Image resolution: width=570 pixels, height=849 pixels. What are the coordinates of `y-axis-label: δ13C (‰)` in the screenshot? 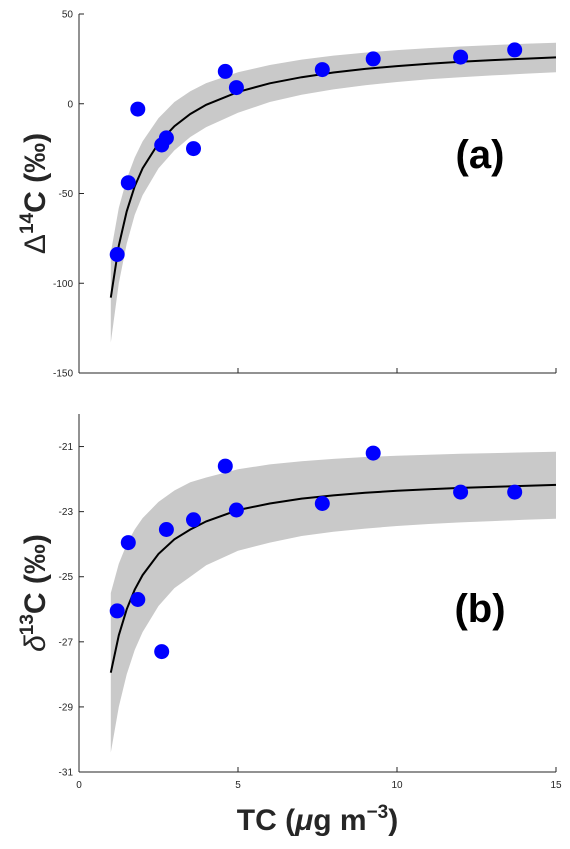 It's located at (34, 593).